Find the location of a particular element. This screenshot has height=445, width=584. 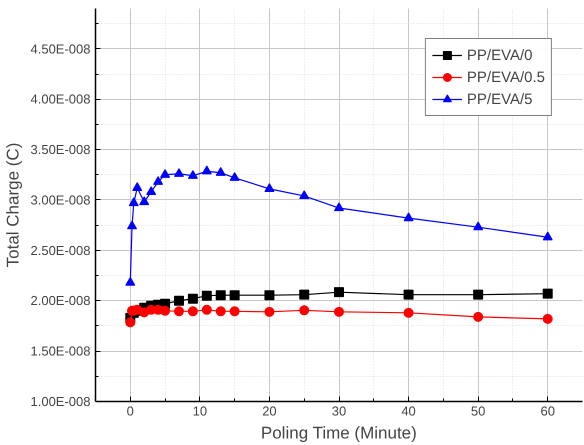

x-tick-label: 40 is located at coordinates (408, 411).